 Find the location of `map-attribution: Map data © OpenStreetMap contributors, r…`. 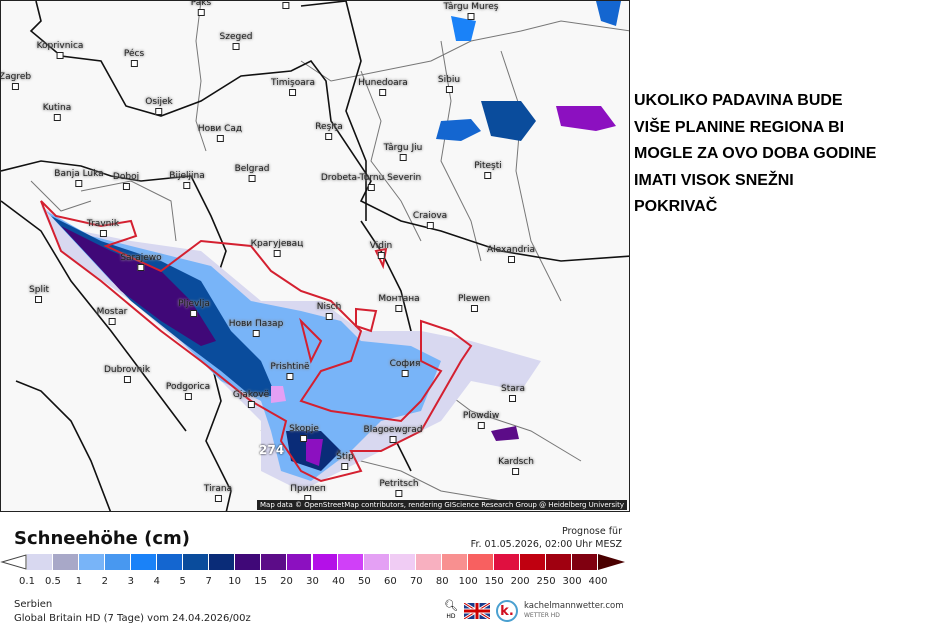

map-attribution: Map data © OpenStreetMap contributors, r… is located at coordinates (442, 505).